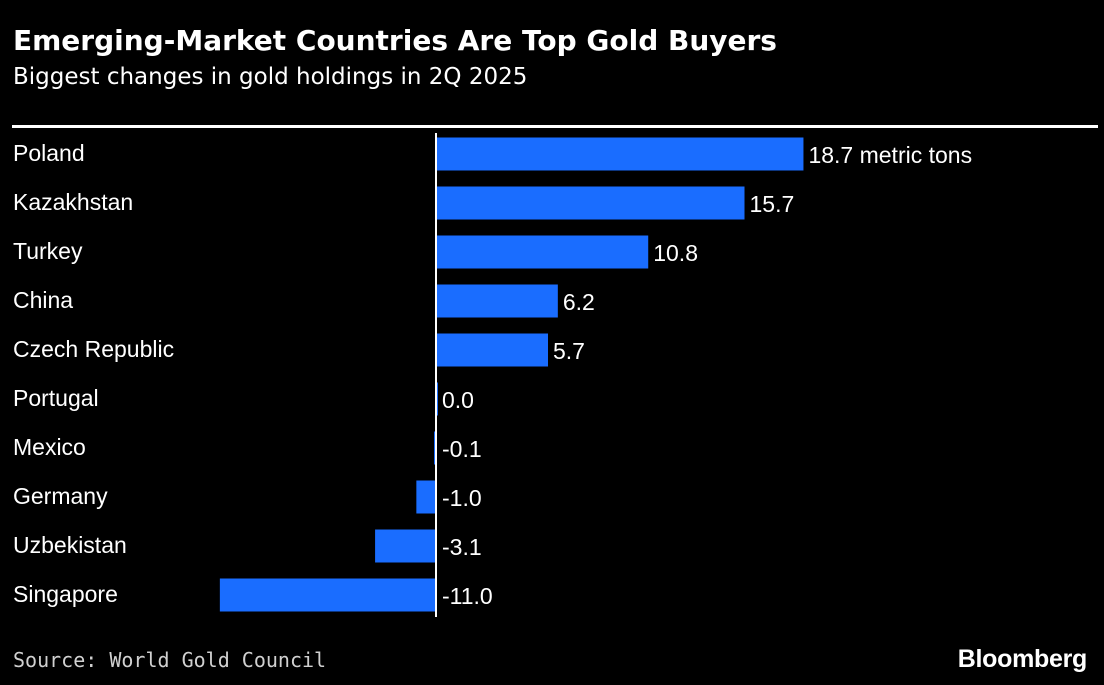  Describe the element at coordinates (890, 155) in the screenshot. I see `value-label: 18.7 metric tons` at that location.